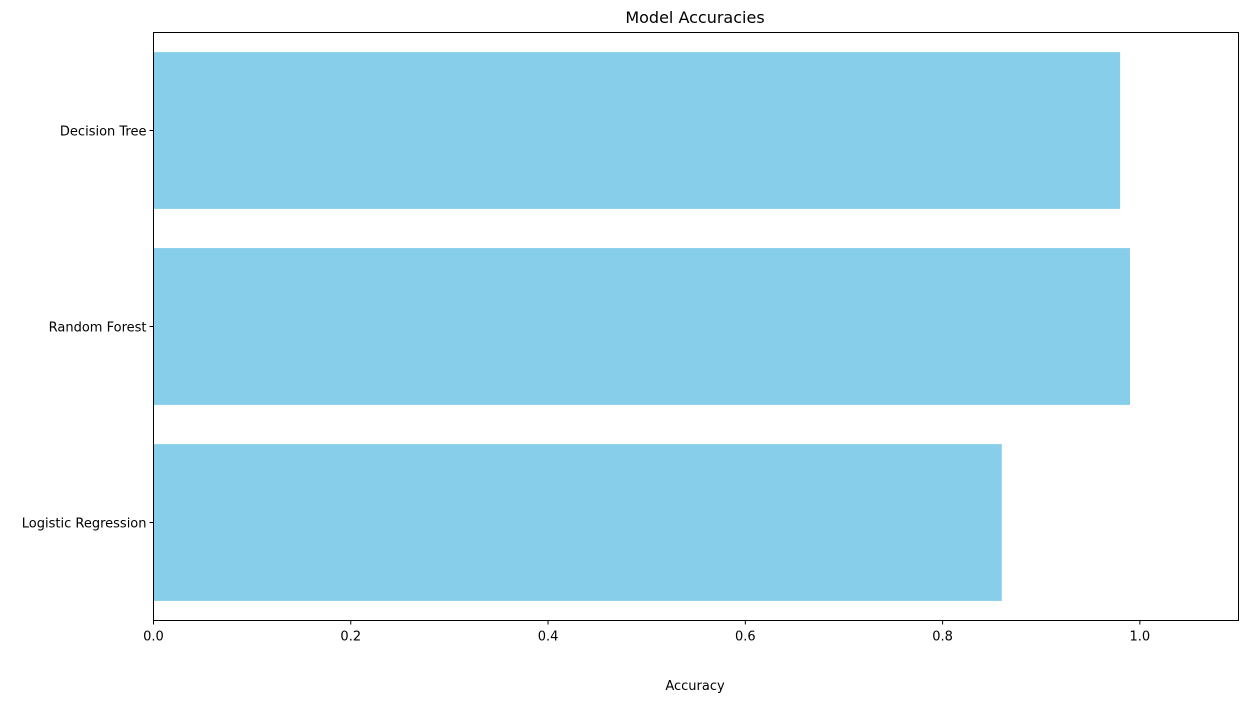  I want to click on y-tick-label: Decision Tree, so click(103, 132).